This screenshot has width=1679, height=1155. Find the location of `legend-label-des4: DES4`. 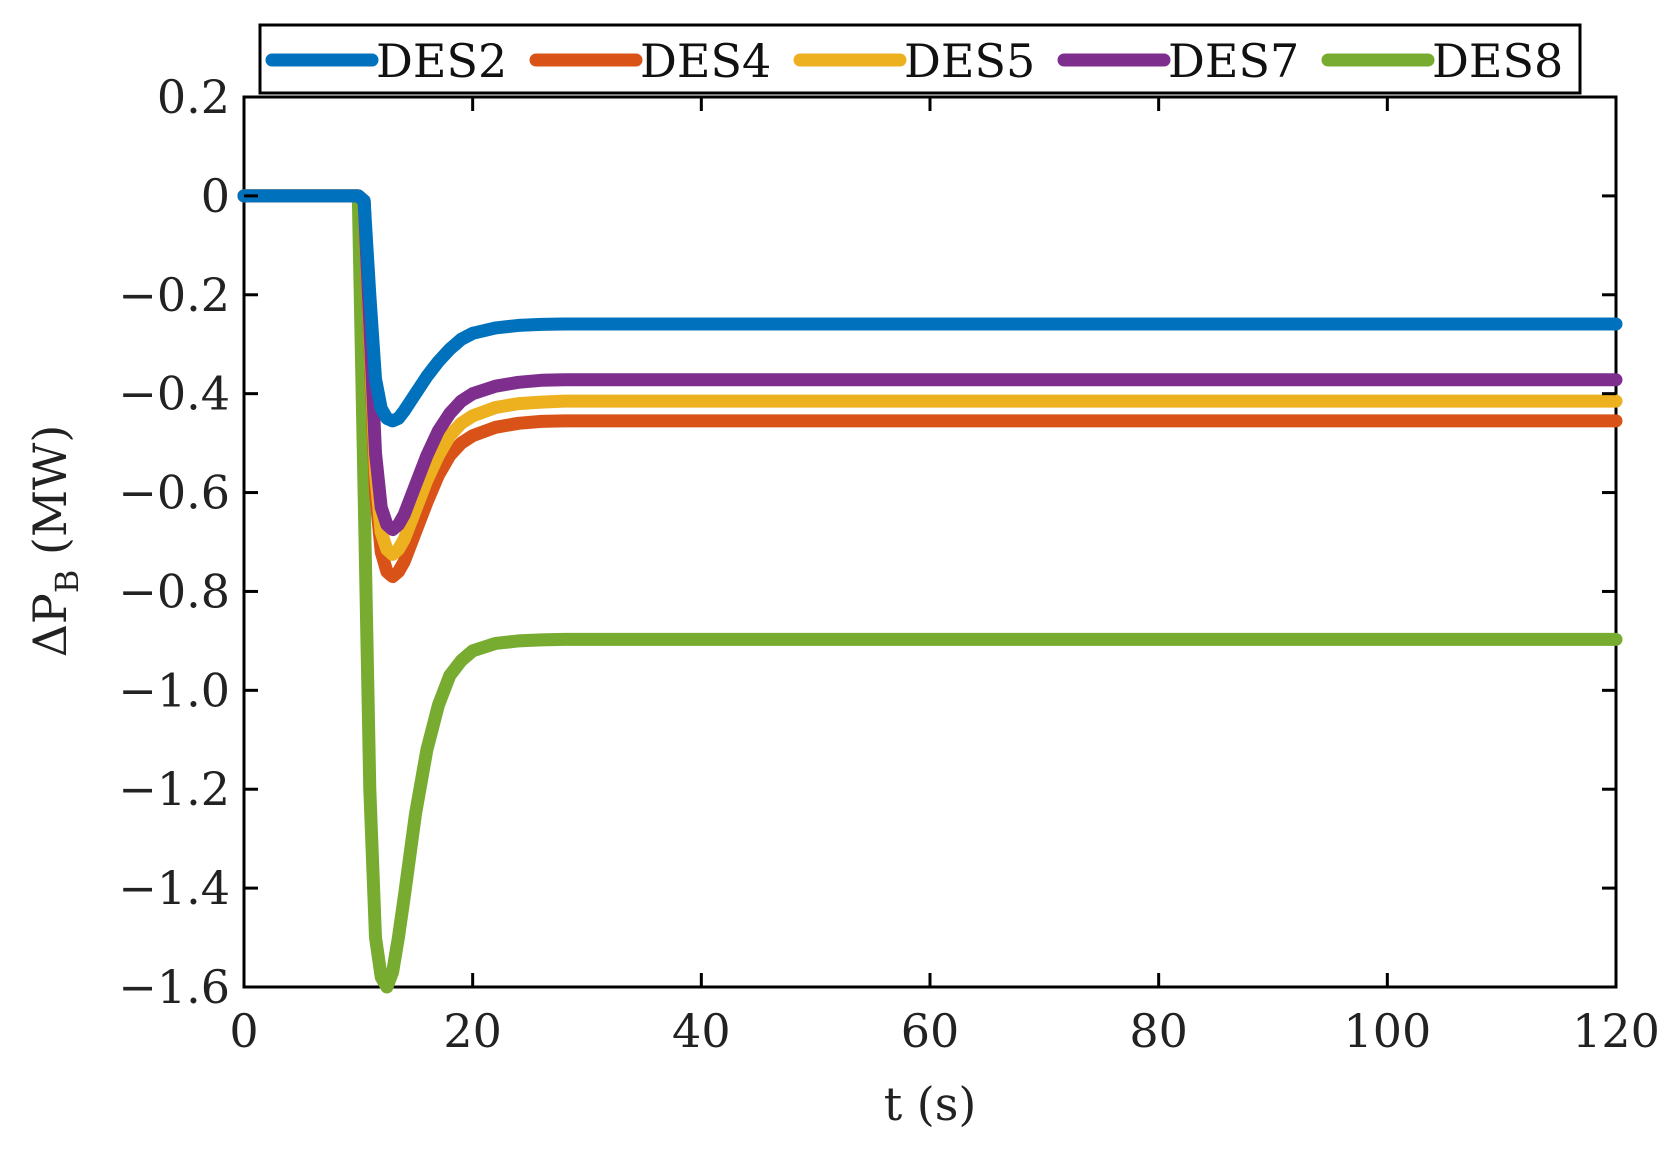

legend-label-des4: DES4 is located at coordinates (705, 61).